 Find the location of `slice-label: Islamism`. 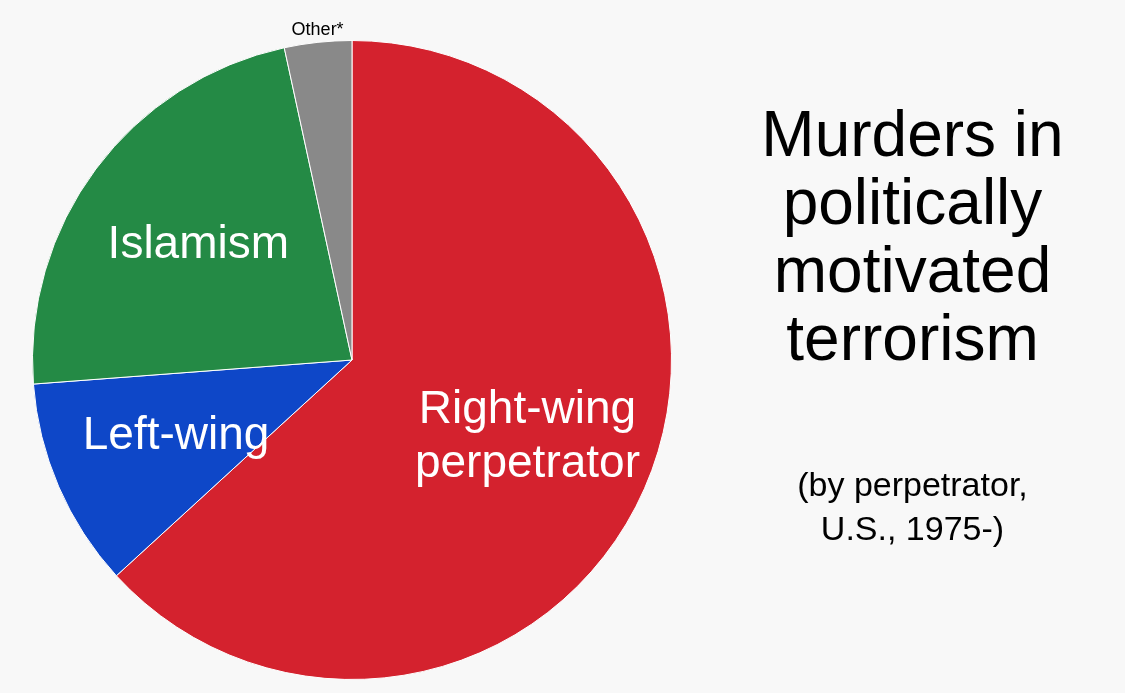

slice-label: Islamism is located at coordinates (198, 242).